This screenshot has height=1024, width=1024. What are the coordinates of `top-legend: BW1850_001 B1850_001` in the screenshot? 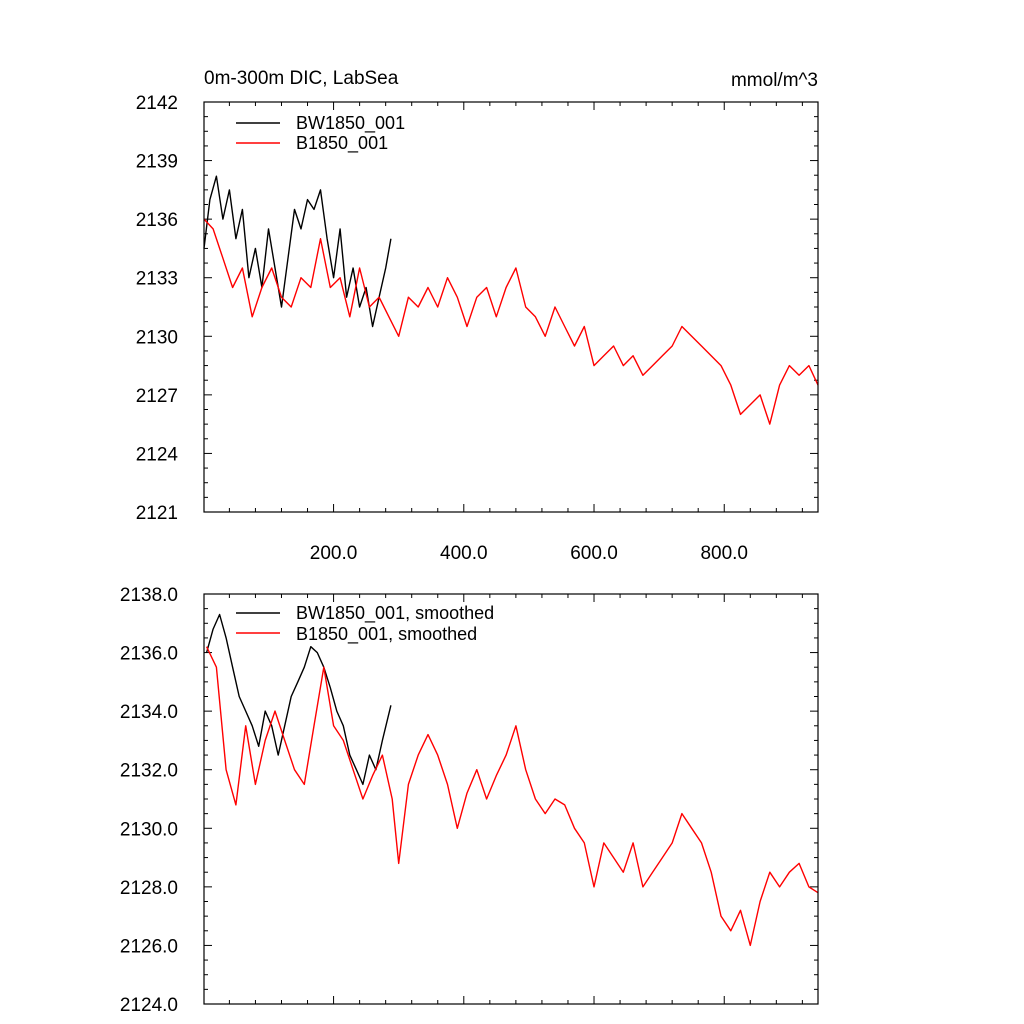 It's located at (320, 133).